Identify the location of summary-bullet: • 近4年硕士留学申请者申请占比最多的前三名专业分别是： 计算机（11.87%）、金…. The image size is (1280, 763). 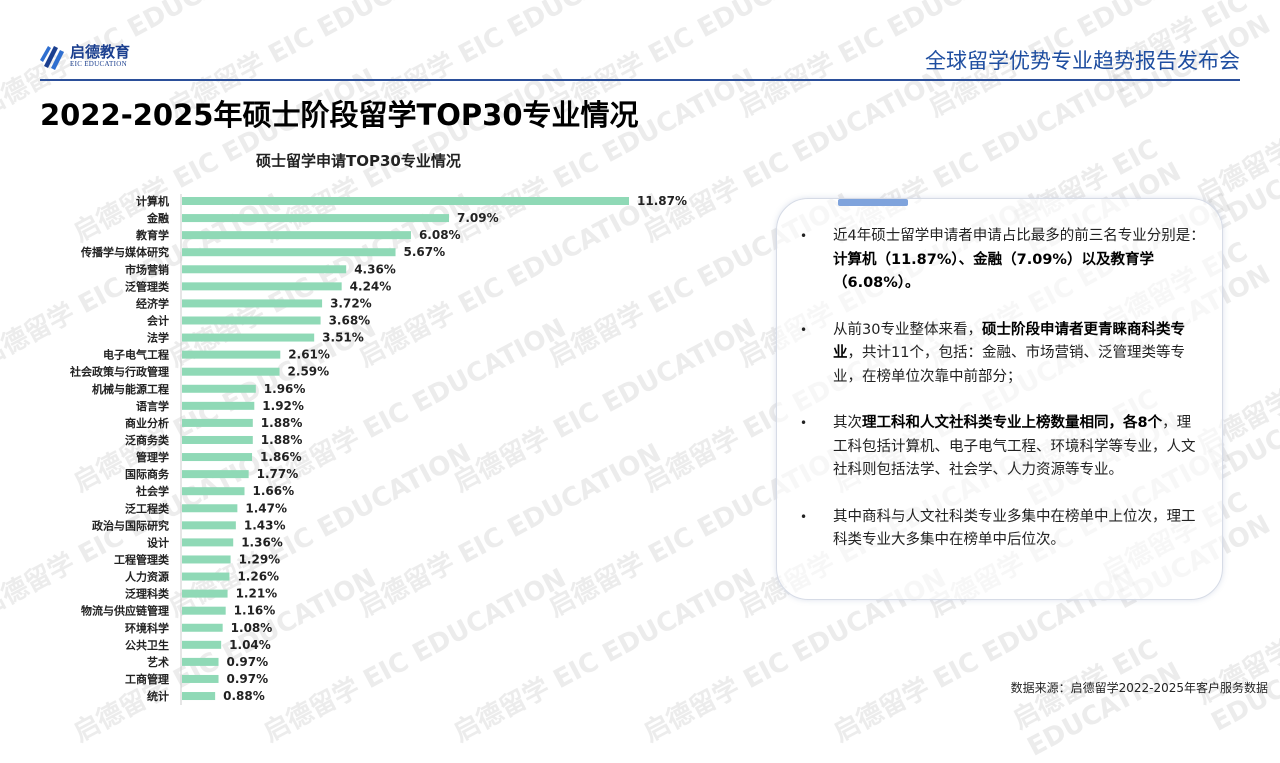
(1002, 260).